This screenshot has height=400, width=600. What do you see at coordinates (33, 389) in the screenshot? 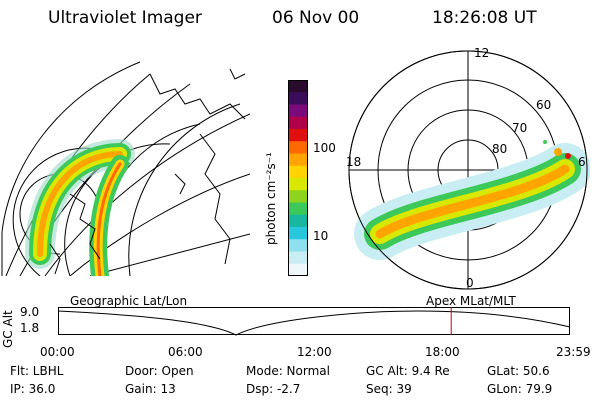
I see `status-ip: IP: 36.0` at bounding box center [33, 389].